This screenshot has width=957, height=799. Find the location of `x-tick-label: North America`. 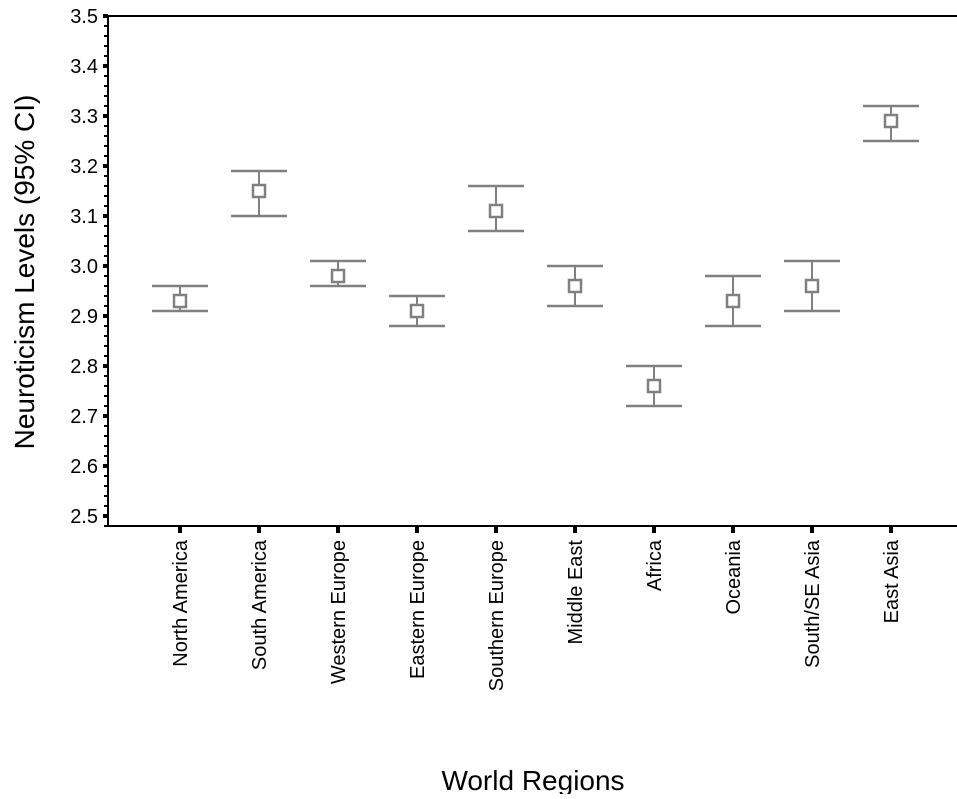

x-tick-label: North America is located at coordinates (181, 603).